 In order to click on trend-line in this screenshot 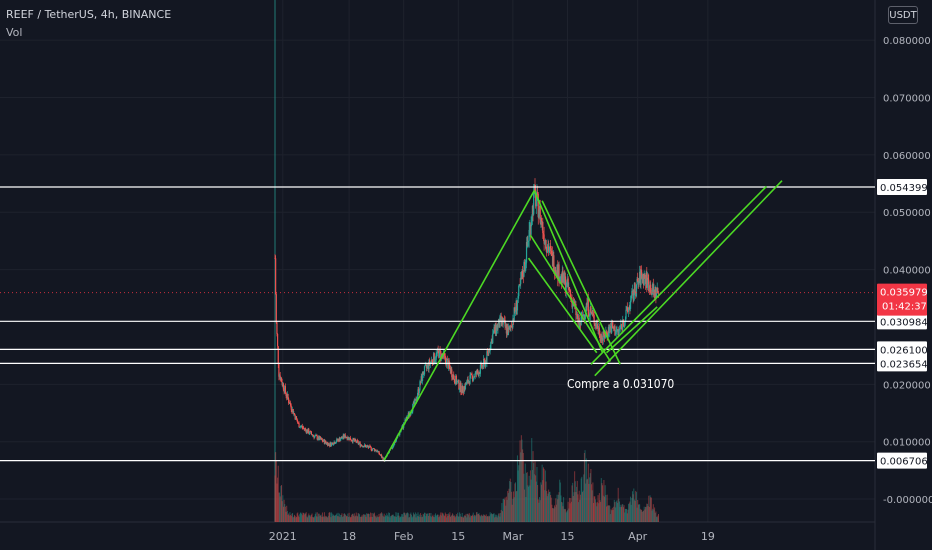, I will do `click(568, 272)`.